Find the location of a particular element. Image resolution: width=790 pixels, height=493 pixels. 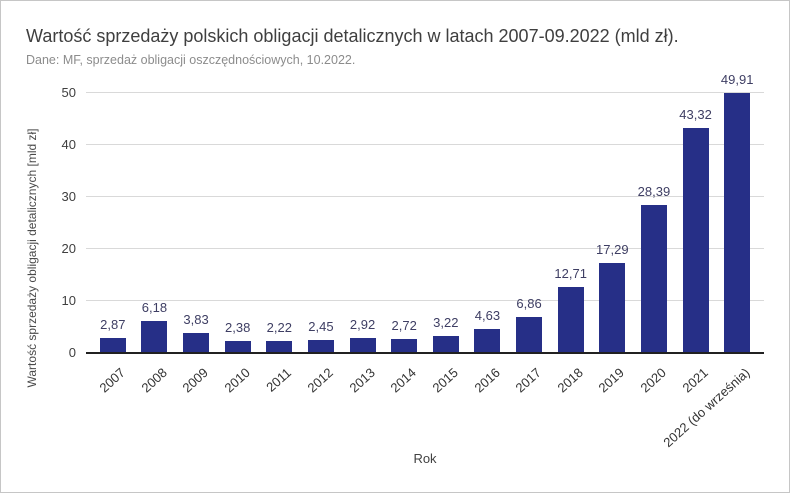

bar-value-label: 3,83 is located at coordinates (196, 320).